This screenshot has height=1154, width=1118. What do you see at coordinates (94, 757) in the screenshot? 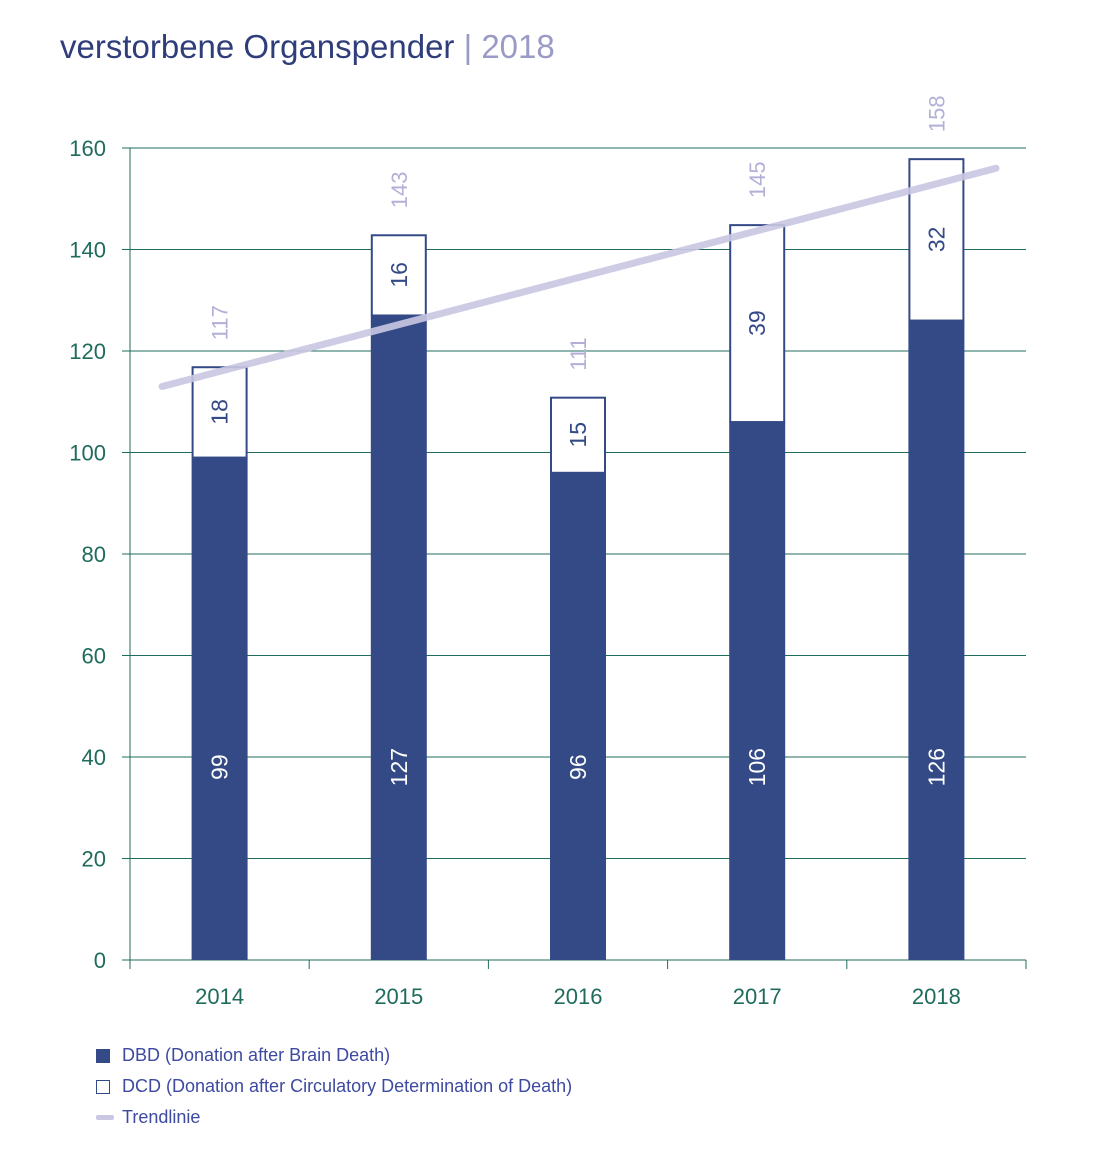
I see `y-tick-label: 40` at bounding box center [94, 757].